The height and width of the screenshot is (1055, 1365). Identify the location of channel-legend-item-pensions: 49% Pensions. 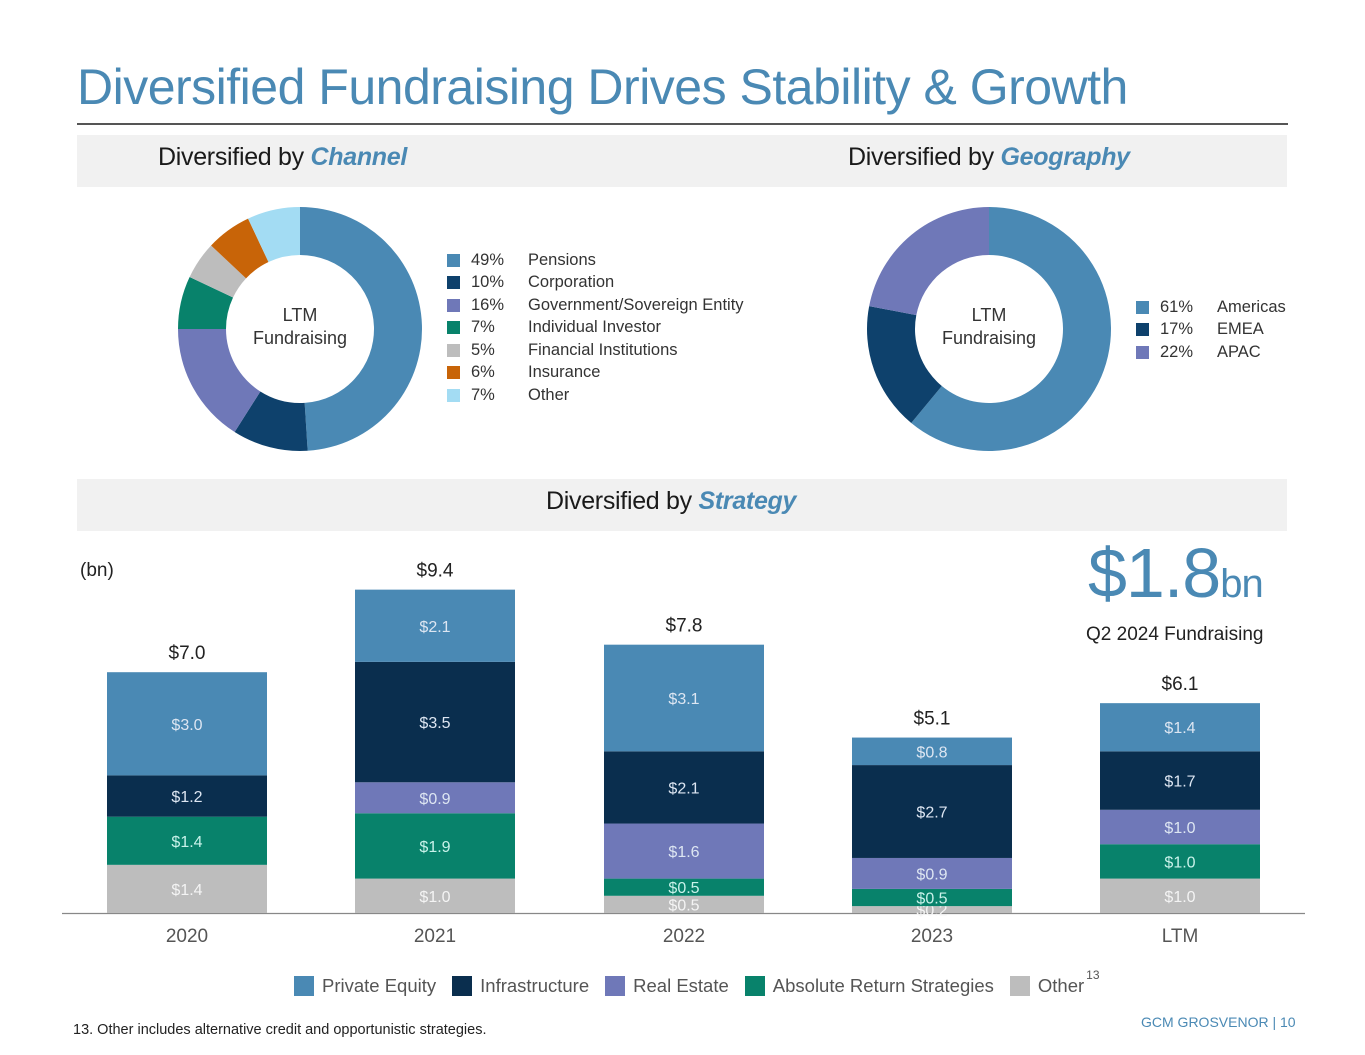
(595, 260).